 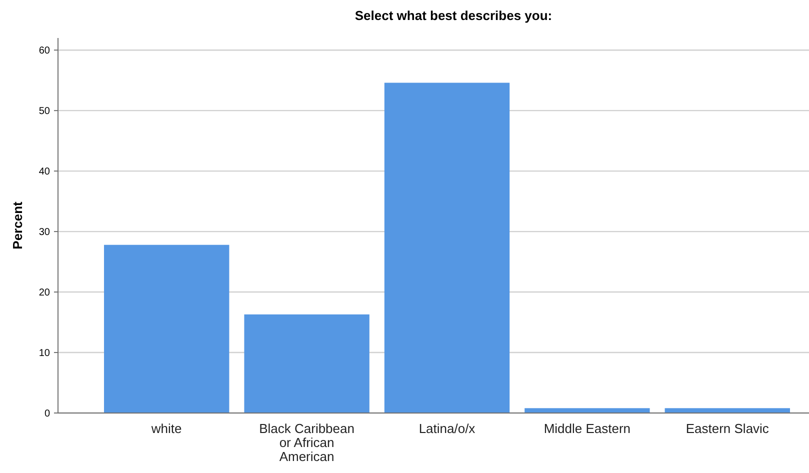 What do you see at coordinates (44, 112) in the screenshot?
I see `y-tick-label: 50` at bounding box center [44, 112].